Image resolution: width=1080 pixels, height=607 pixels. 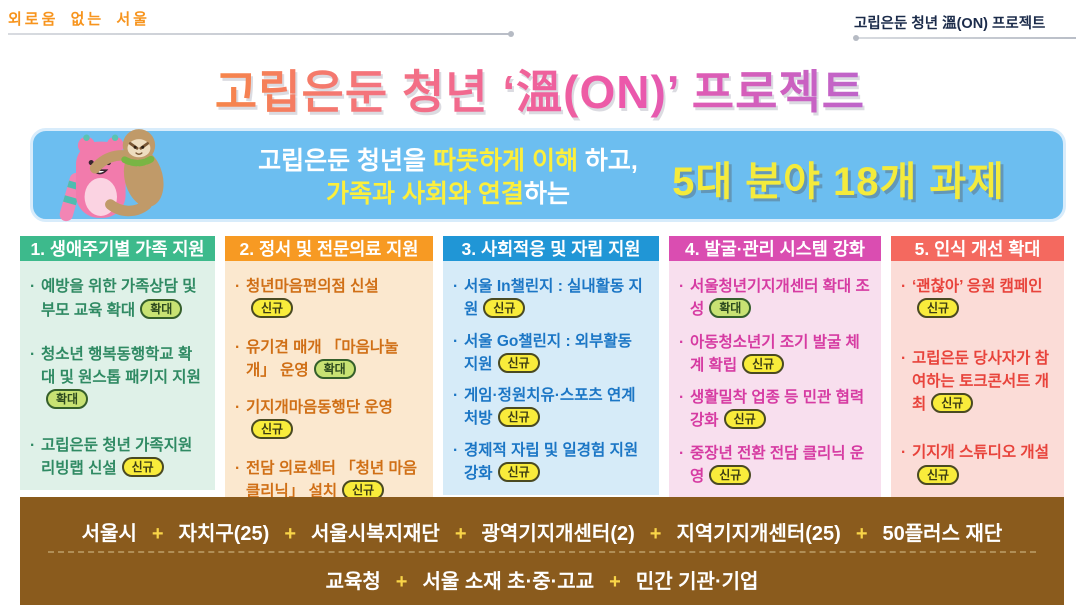 I want to click on task-text: 고립은둔 당사자가 참여하는 토크콘서트 개최, so click(x=980, y=381).